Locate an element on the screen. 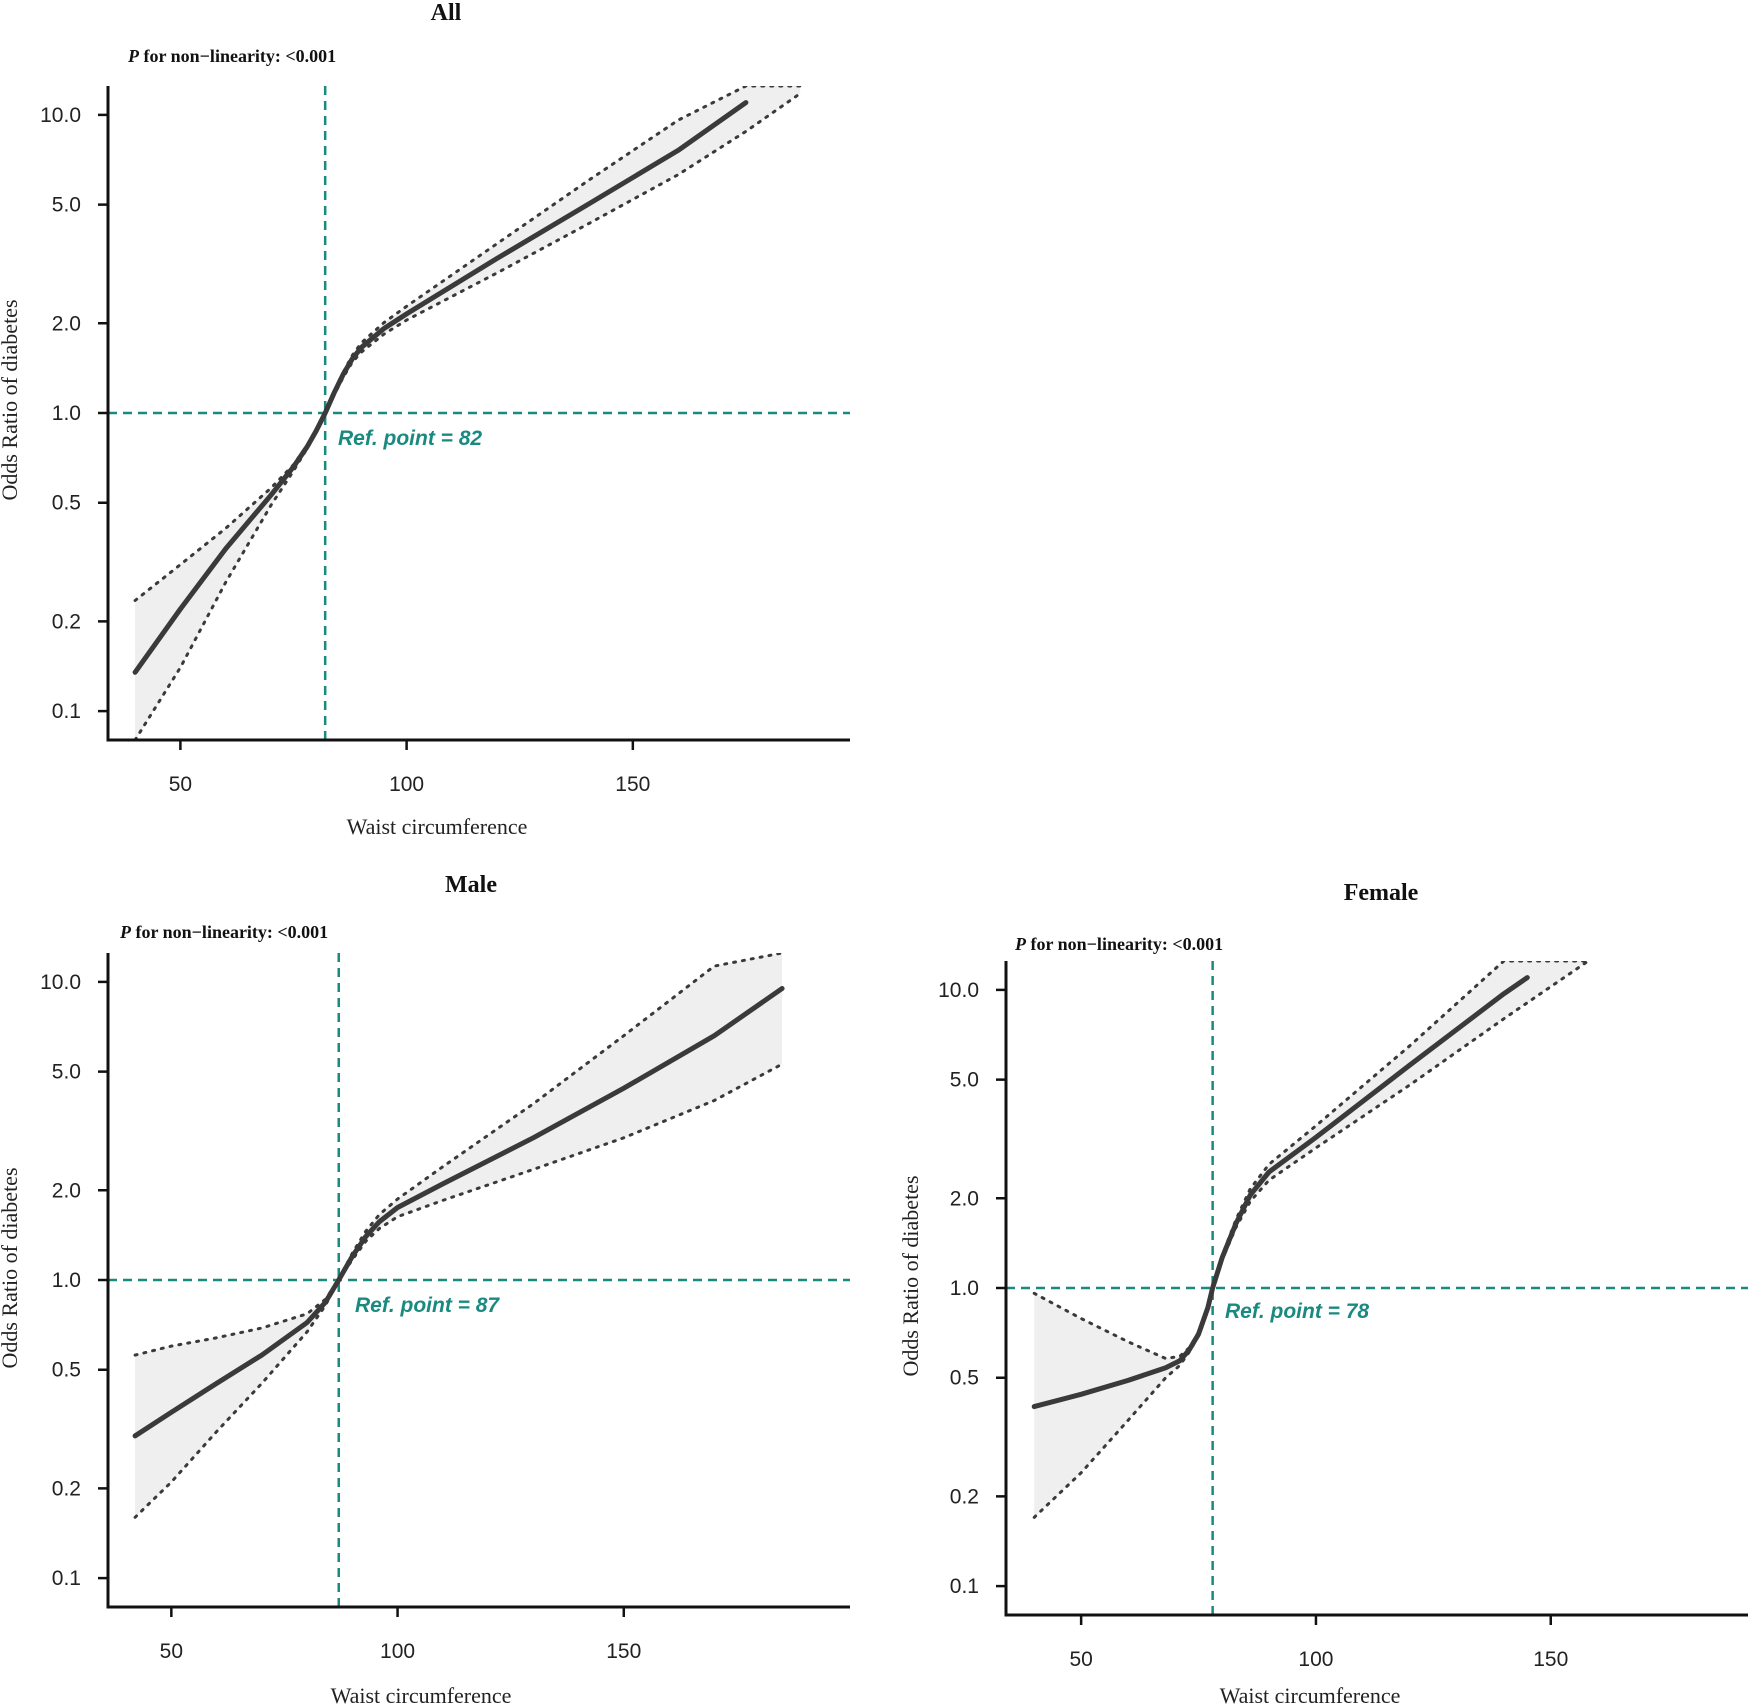 This screenshot has width=1748, height=1706. panel-title: Male is located at coordinates (471, 885).